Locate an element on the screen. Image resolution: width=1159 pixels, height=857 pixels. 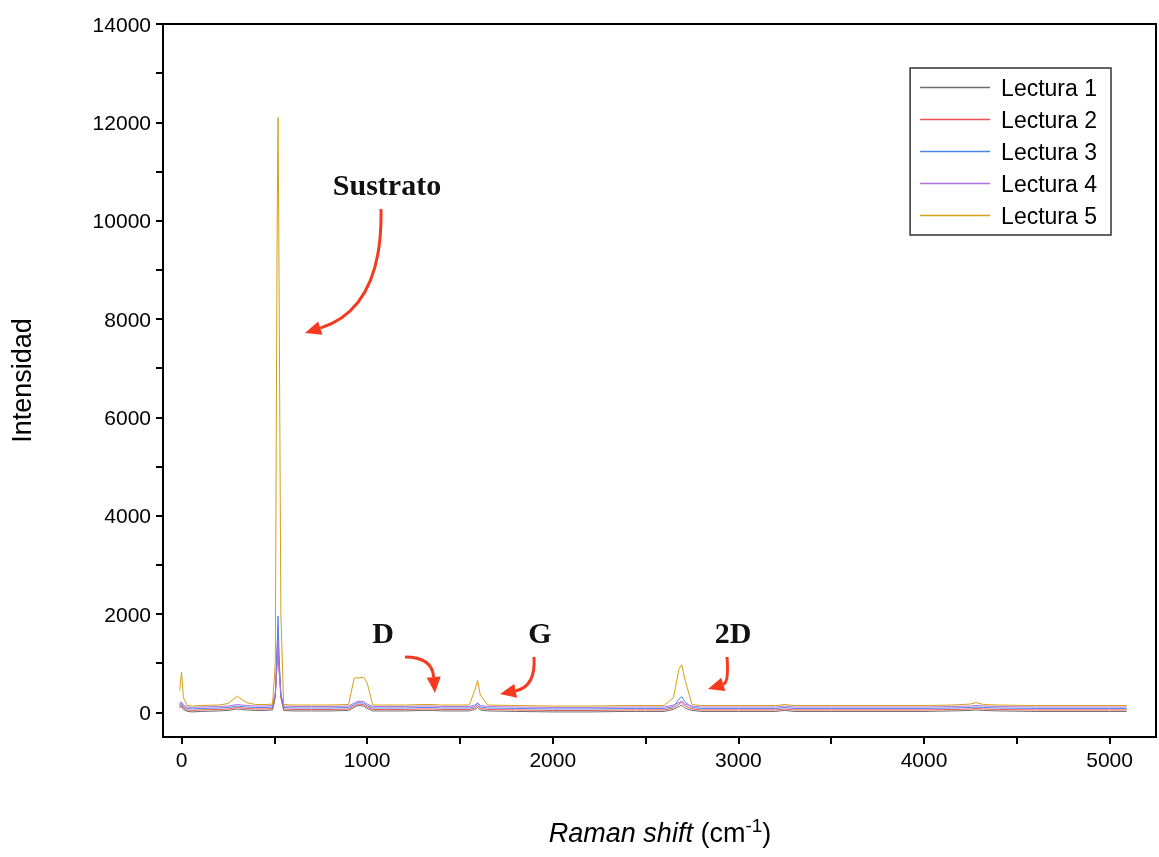
y-tick-label: 2000 is located at coordinates (127, 614).